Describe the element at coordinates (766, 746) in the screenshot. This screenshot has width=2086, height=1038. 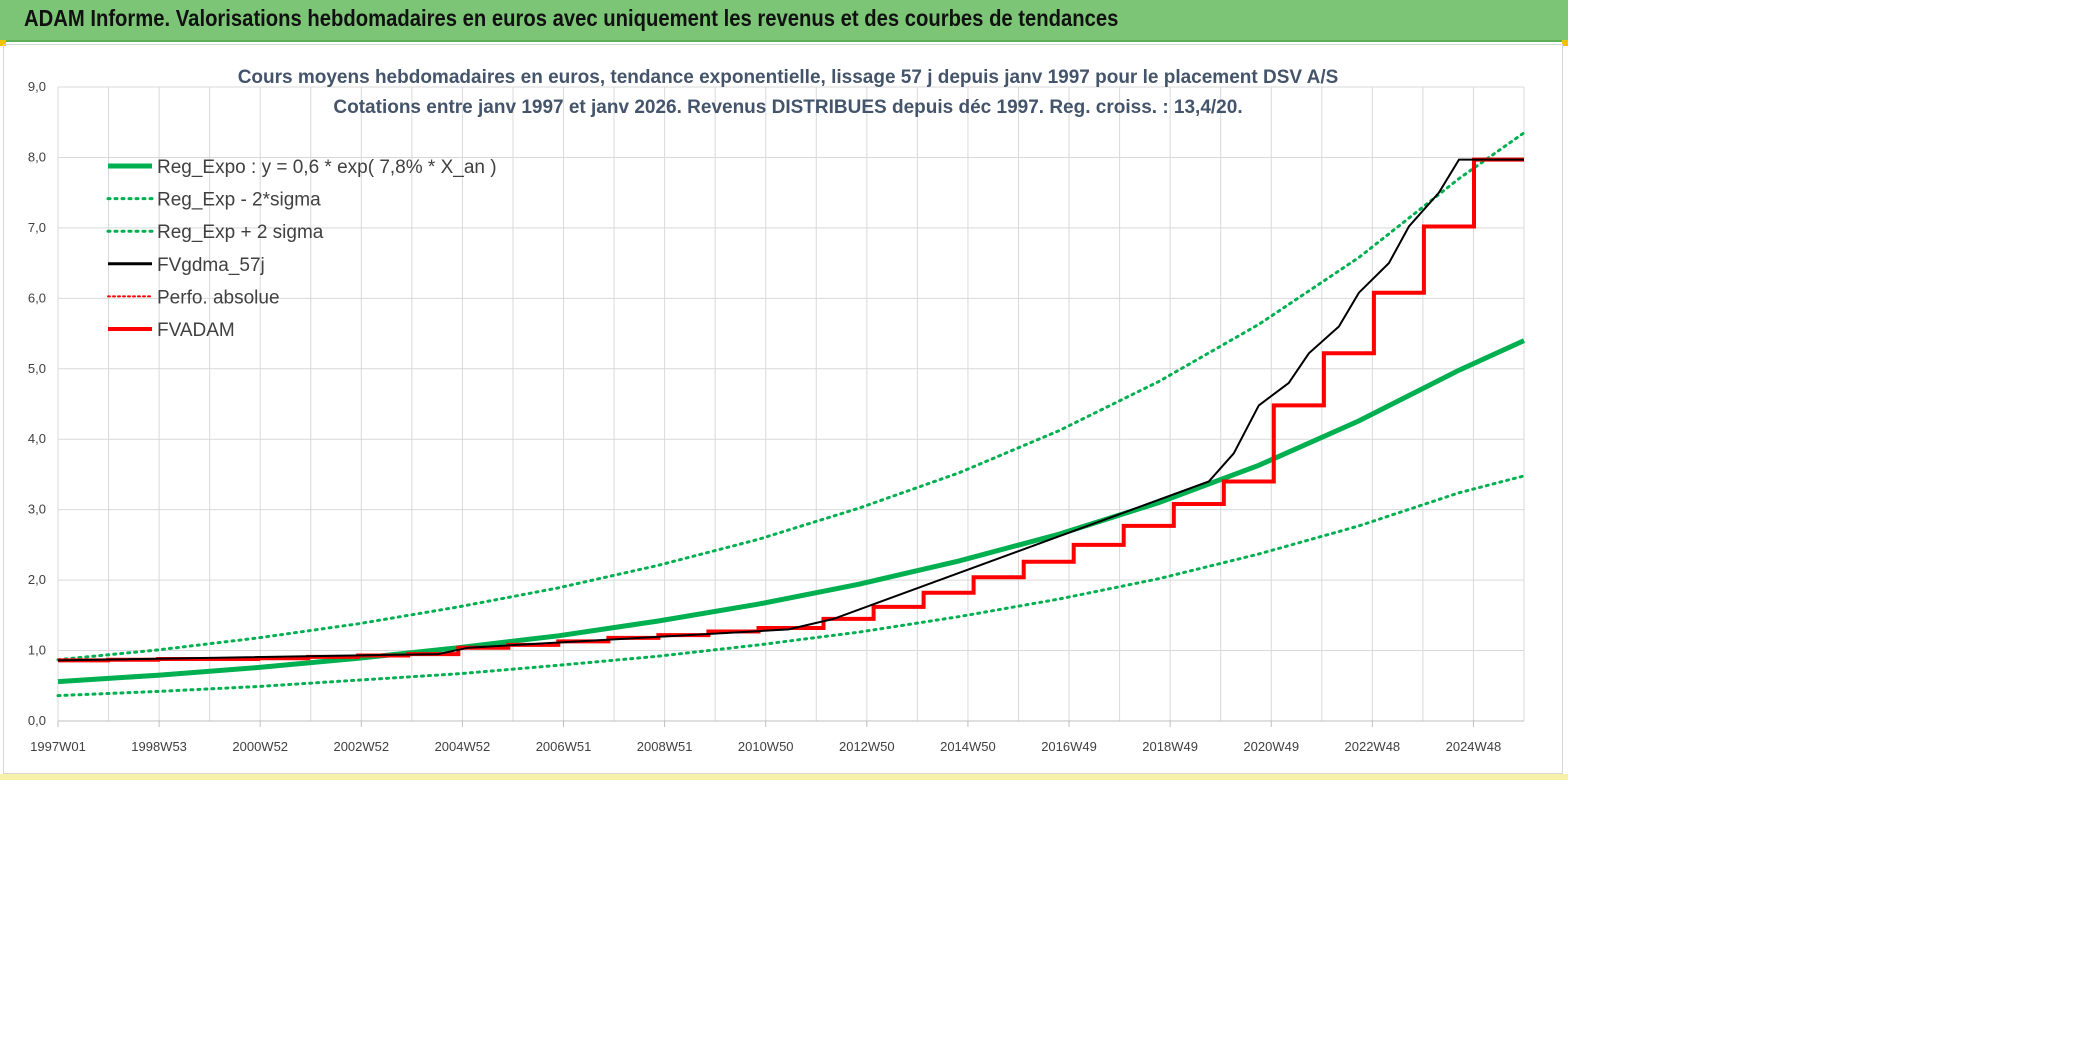
I see `x-tick-label: 2010W50` at that location.